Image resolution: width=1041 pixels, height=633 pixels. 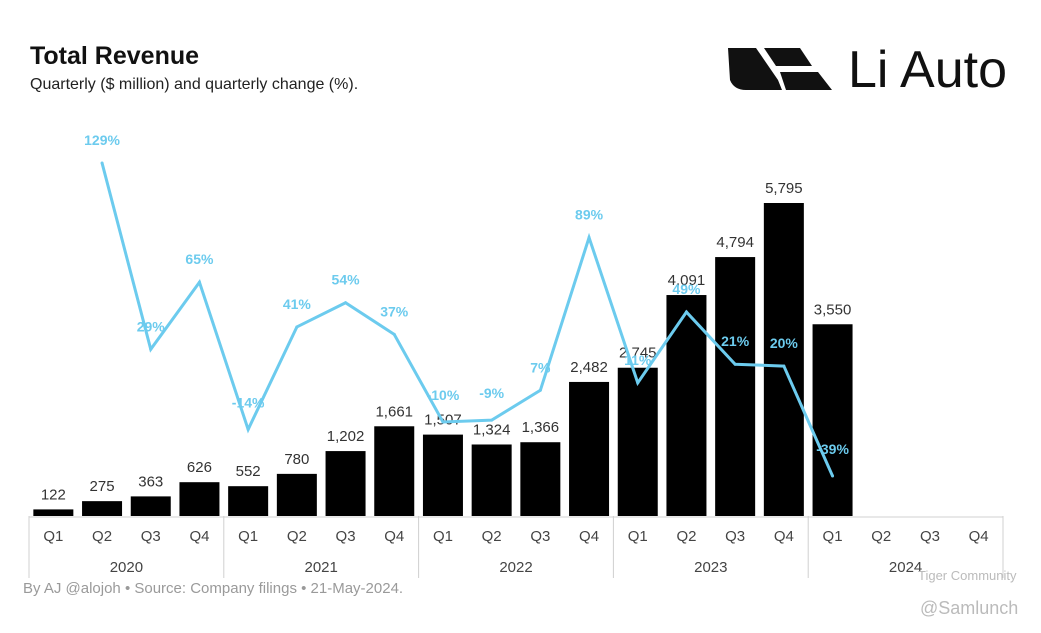 I want to click on bar-value-label: 626, so click(x=199, y=467).